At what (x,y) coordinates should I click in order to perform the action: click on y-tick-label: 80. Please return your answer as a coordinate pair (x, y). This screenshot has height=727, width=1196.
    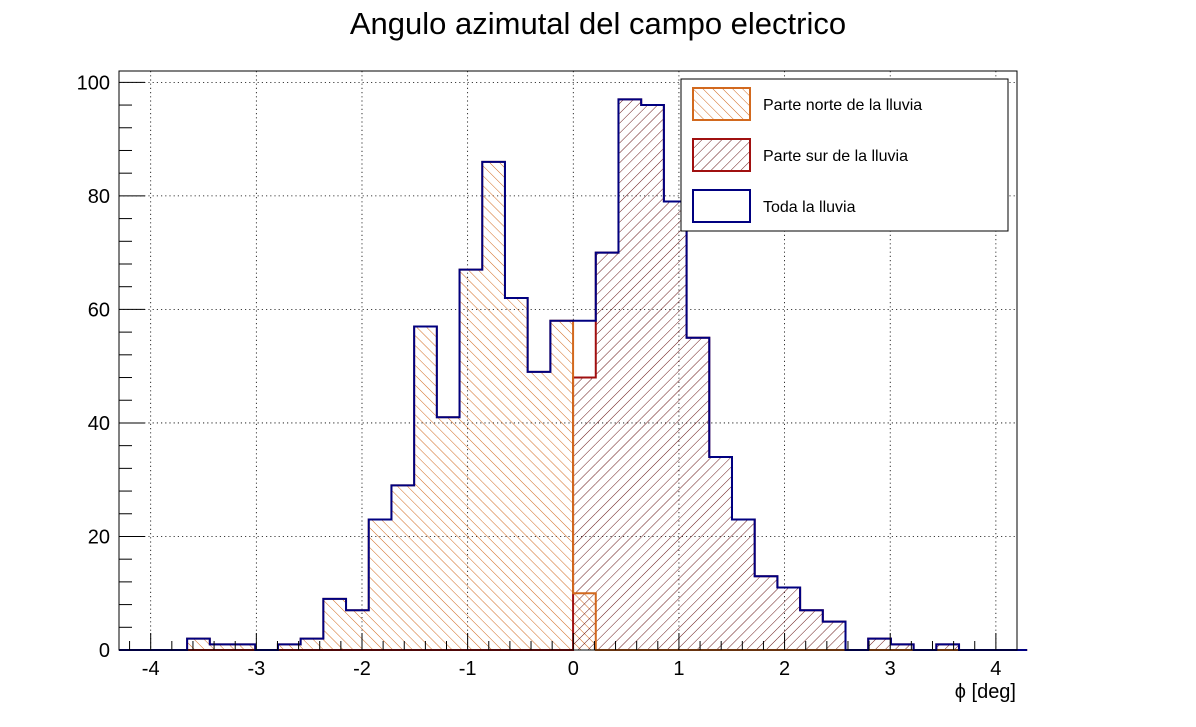
    Looking at the image, I should click on (99, 197).